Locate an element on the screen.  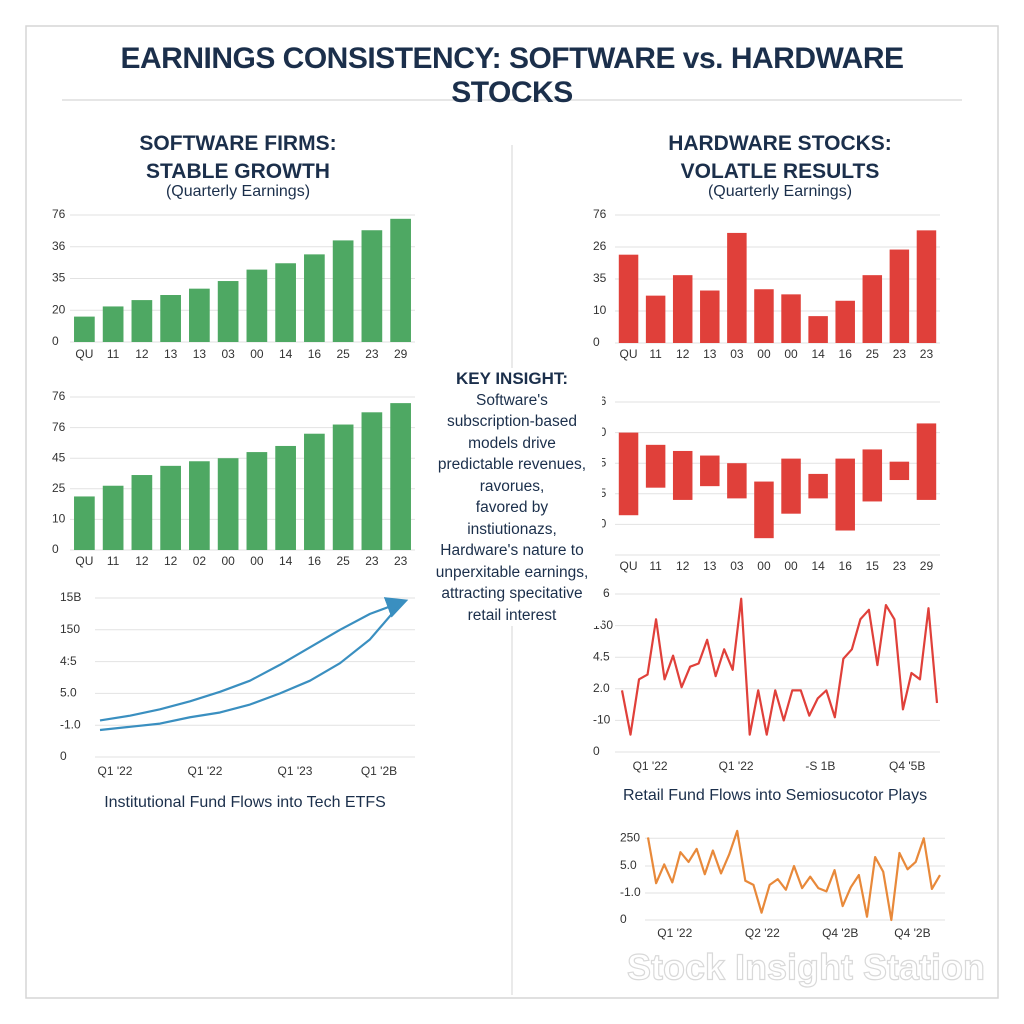
x-tick-label: Q4 '5B is located at coordinates (907, 766).